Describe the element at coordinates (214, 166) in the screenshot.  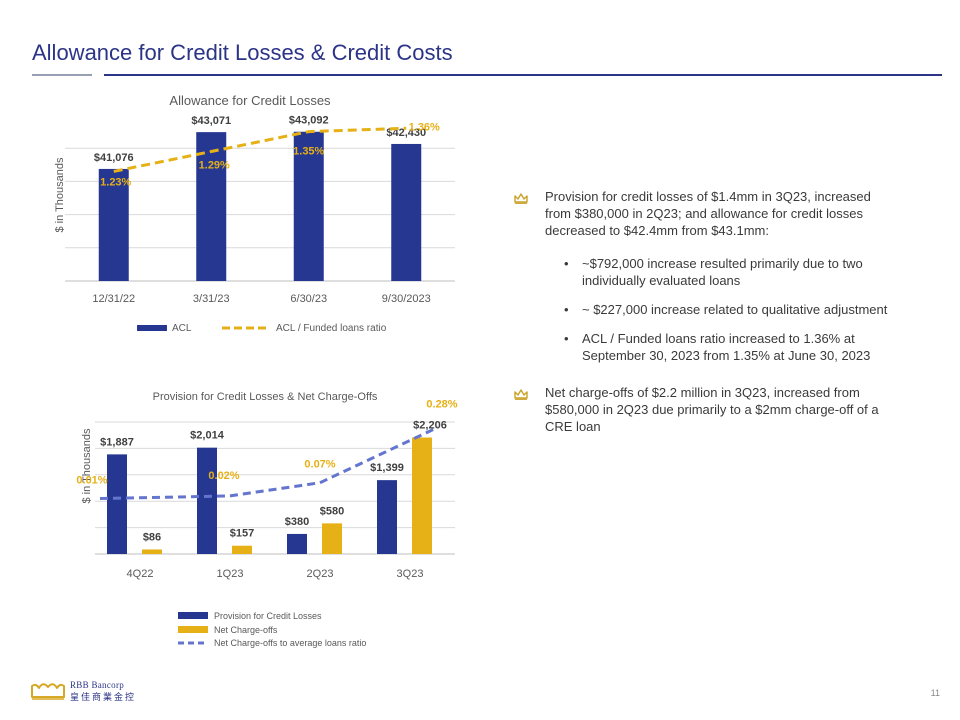
I see `ratio-label: 1.29%` at that location.